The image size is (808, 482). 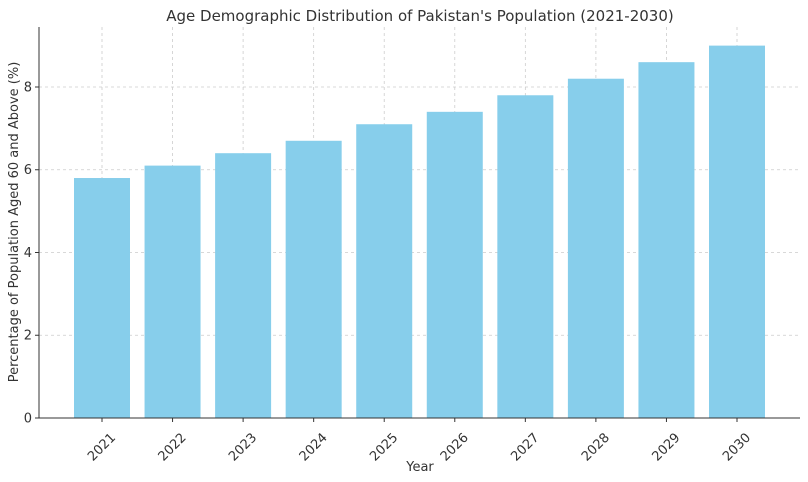 I want to click on bar-2023, so click(x=243, y=285).